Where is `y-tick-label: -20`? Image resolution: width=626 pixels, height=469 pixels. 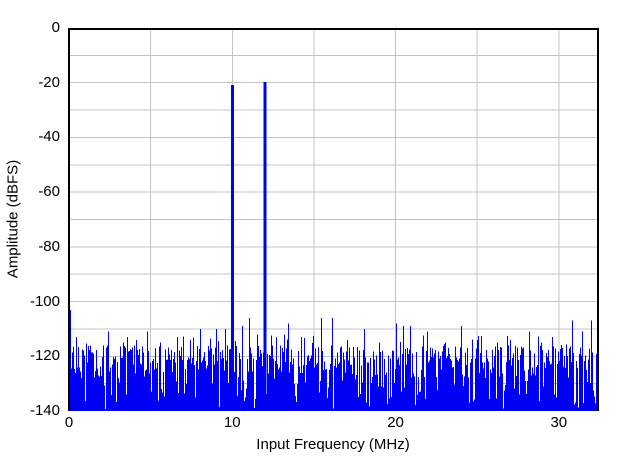
y-tick-label: -20 is located at coordinates (49, 82).